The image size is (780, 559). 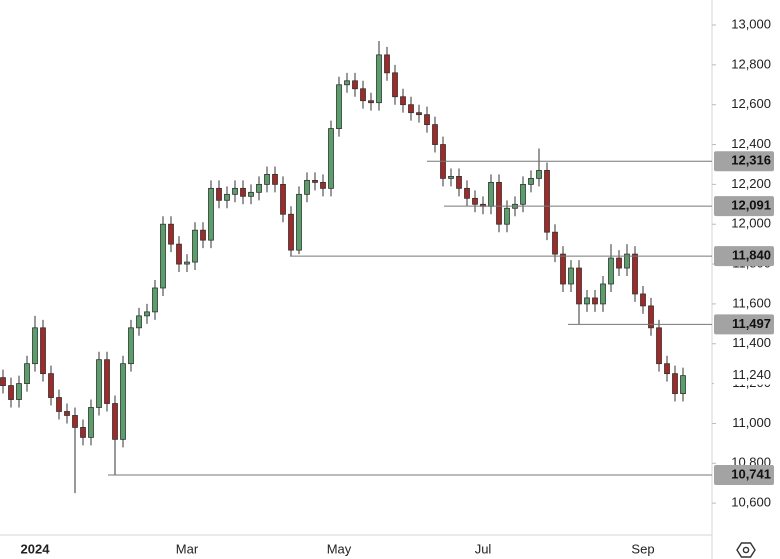 I want to click on level-label: 12,091, so click(x=751, y=205).